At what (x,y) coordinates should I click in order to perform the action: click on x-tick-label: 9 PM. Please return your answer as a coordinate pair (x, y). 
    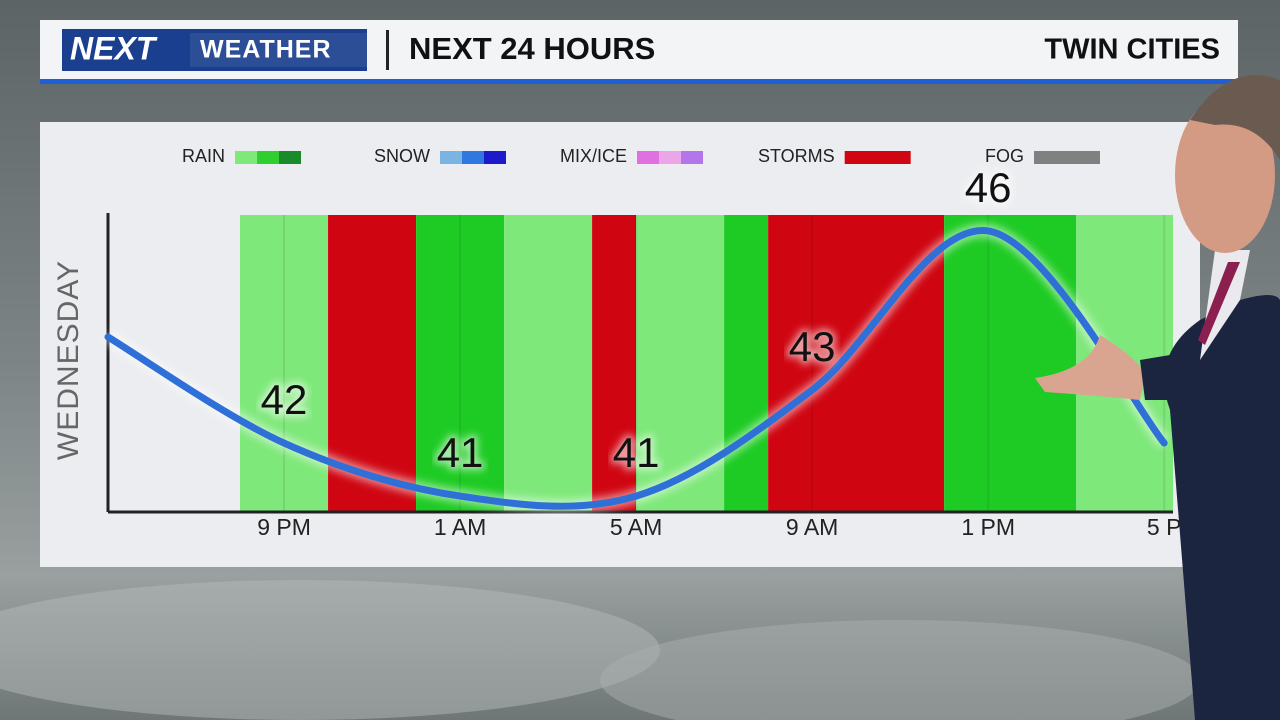
    Looking at the image, I should click on (284, 527).